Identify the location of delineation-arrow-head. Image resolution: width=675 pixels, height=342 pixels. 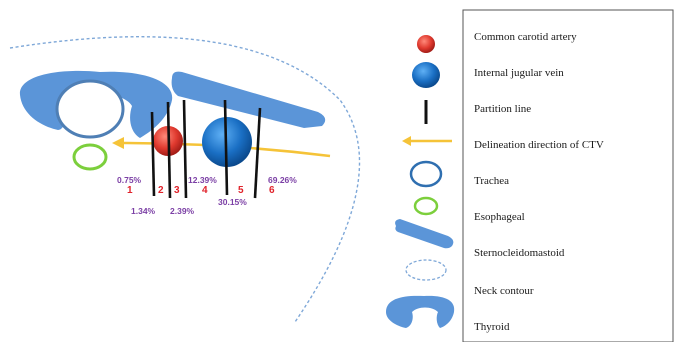
(118, 143).